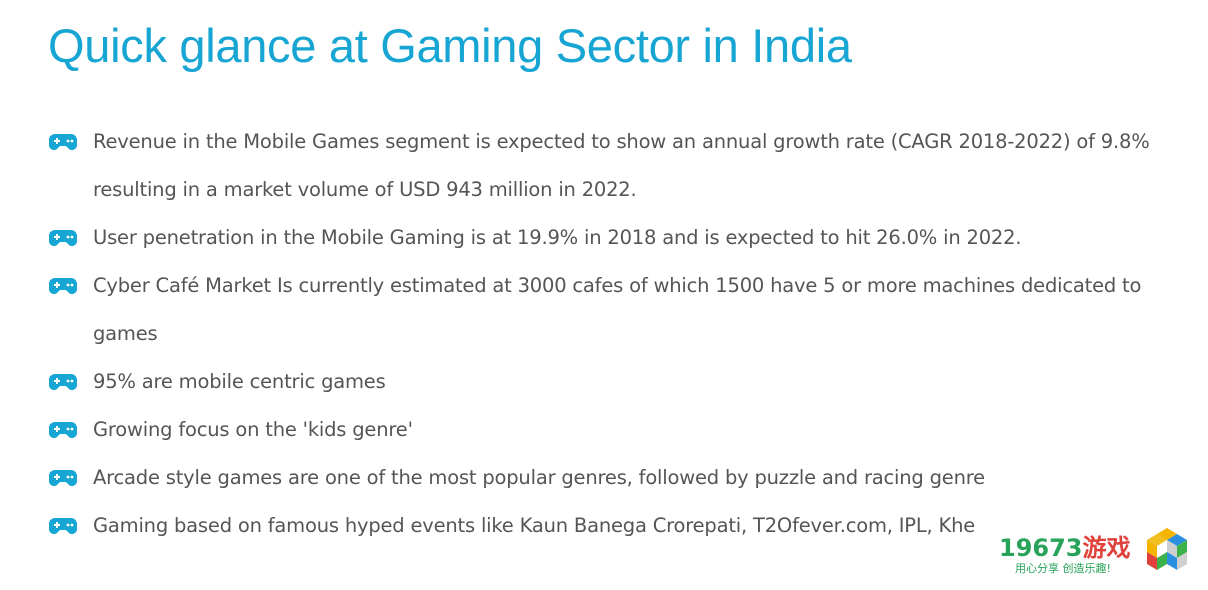 The width and height of the screenshot is (1208, 590). I want to click on bullet-text: 95% are mobile centric games, so click(239, 381).